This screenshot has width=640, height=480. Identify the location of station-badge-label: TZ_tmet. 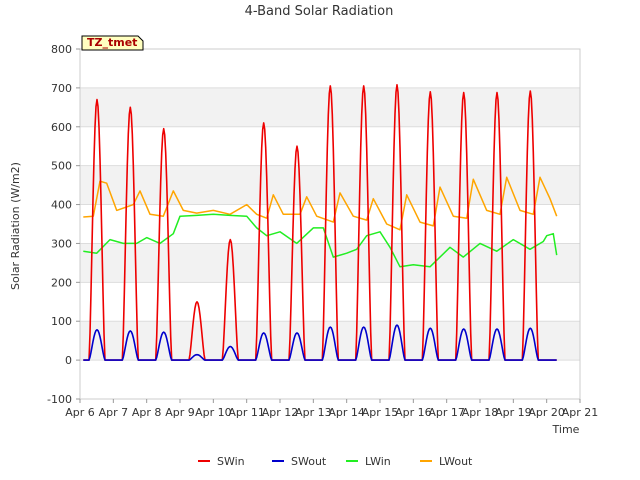
(112, 42).